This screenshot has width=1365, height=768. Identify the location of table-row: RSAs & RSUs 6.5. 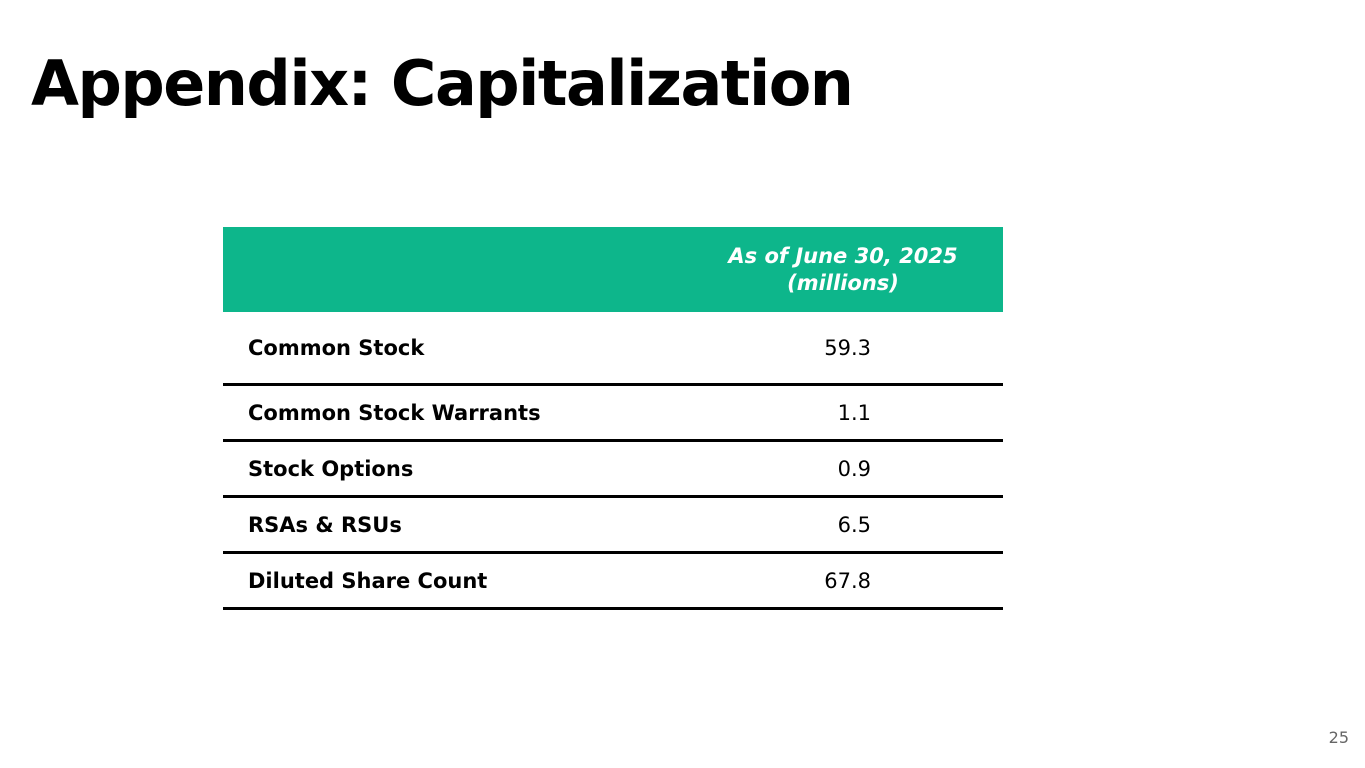
(613, 526).